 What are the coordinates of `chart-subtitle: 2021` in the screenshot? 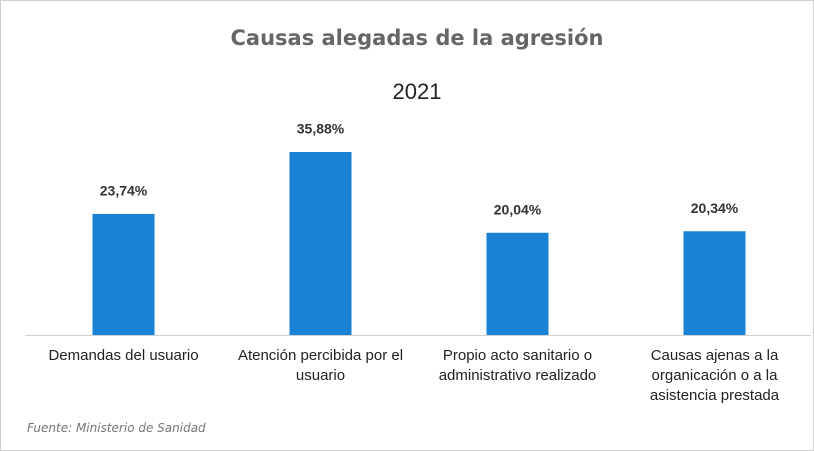 It's located at (417, 91).